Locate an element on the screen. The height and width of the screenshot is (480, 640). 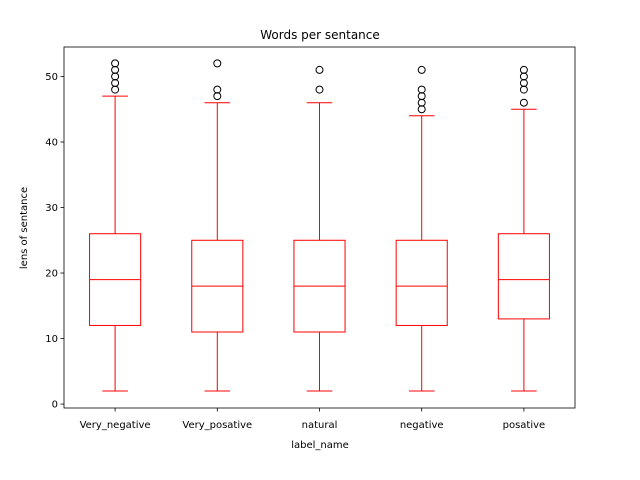
box-very-posative is located at coordinates (217, 225).